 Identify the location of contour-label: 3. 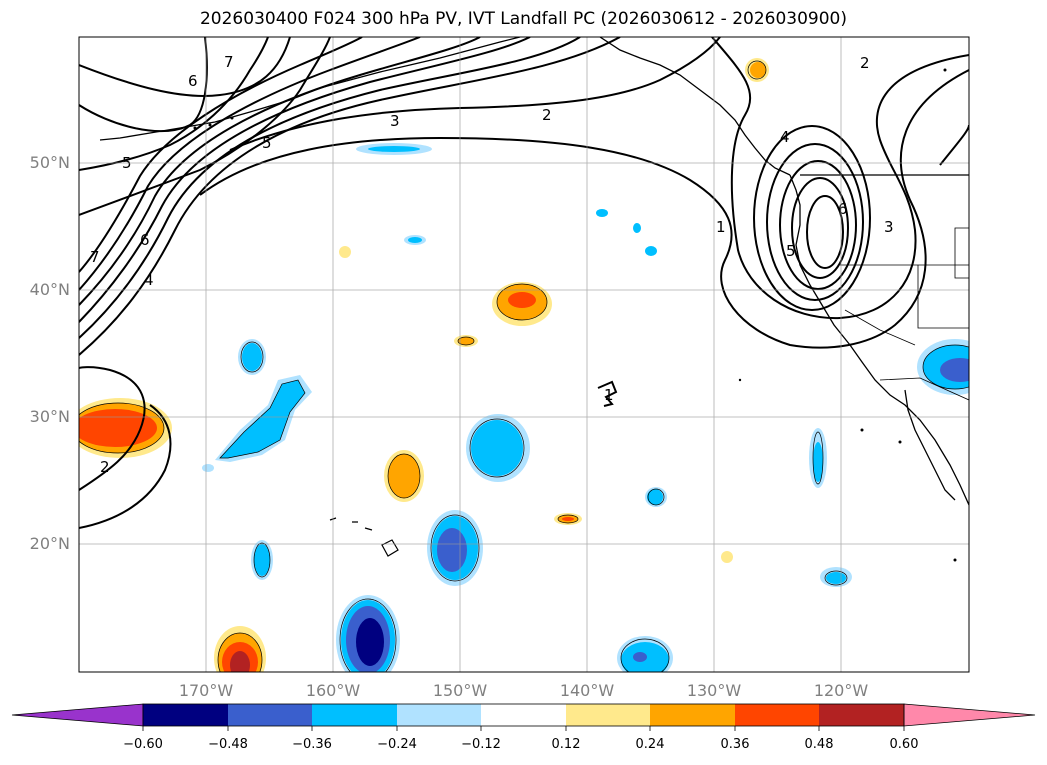
(889, 227).